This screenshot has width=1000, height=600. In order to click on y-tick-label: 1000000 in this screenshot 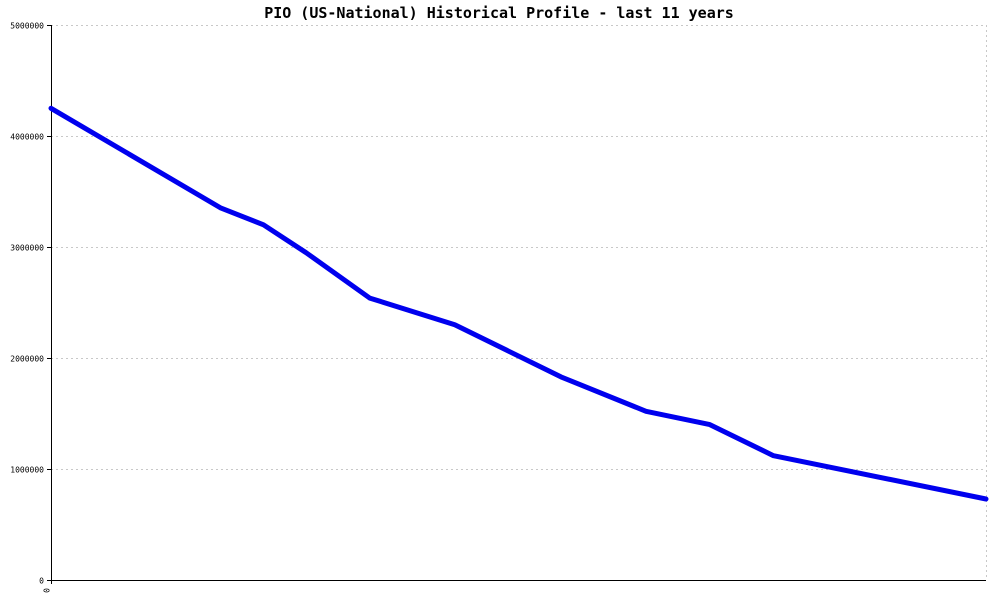, I will do `click(27, 470)`.